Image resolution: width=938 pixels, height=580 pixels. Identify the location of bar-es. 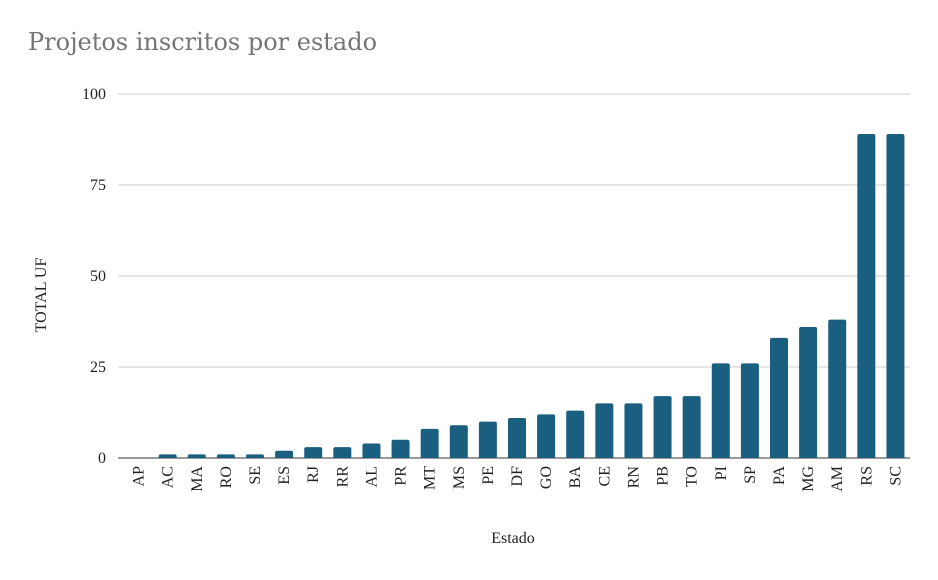
(284, 454).